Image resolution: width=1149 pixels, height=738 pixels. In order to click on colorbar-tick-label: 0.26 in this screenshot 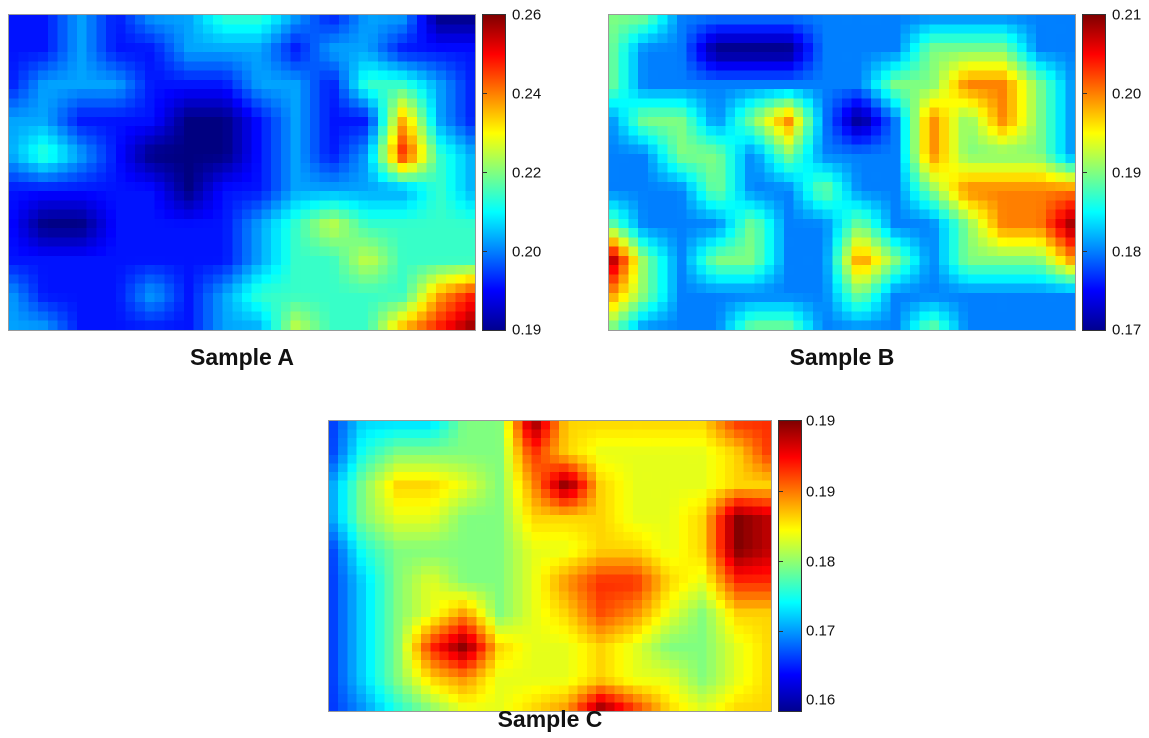, I will do `click(527, 15)`.